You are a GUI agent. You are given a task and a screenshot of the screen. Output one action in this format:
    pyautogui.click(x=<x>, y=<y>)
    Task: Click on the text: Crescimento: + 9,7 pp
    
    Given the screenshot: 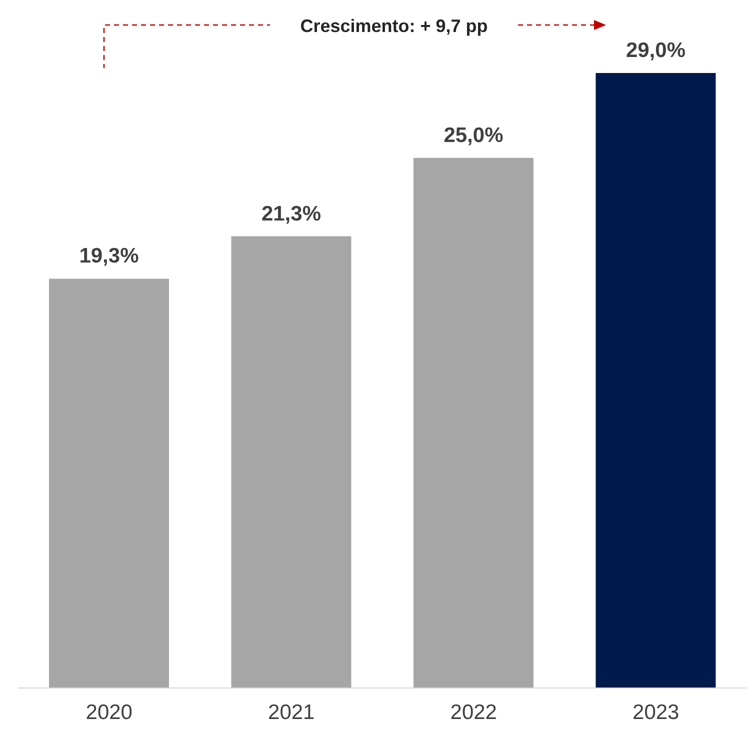 What is the action you would take?
    pyautogui.click(x=394, y=26)
    